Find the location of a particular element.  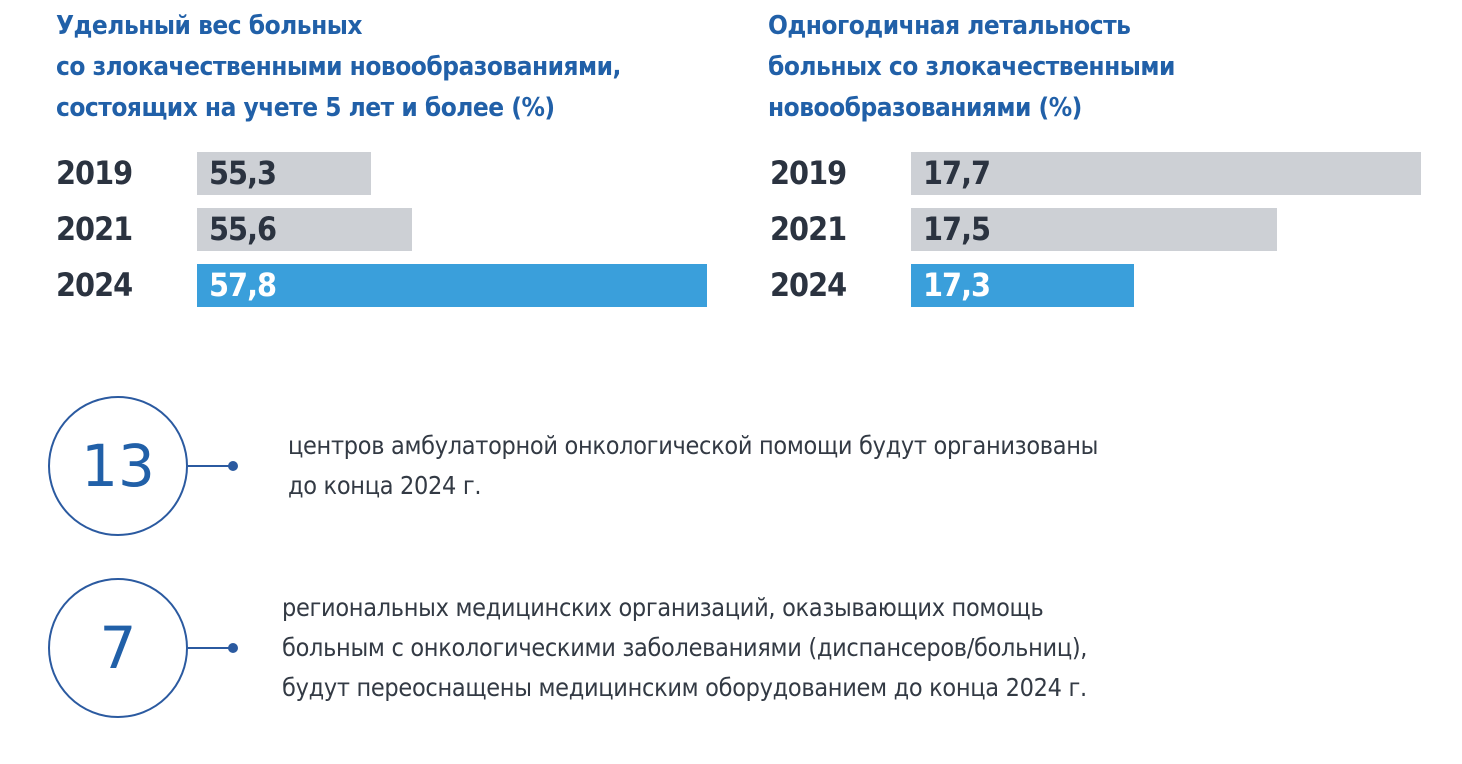

bar: 55,6 is located at coordinates (304, 229).